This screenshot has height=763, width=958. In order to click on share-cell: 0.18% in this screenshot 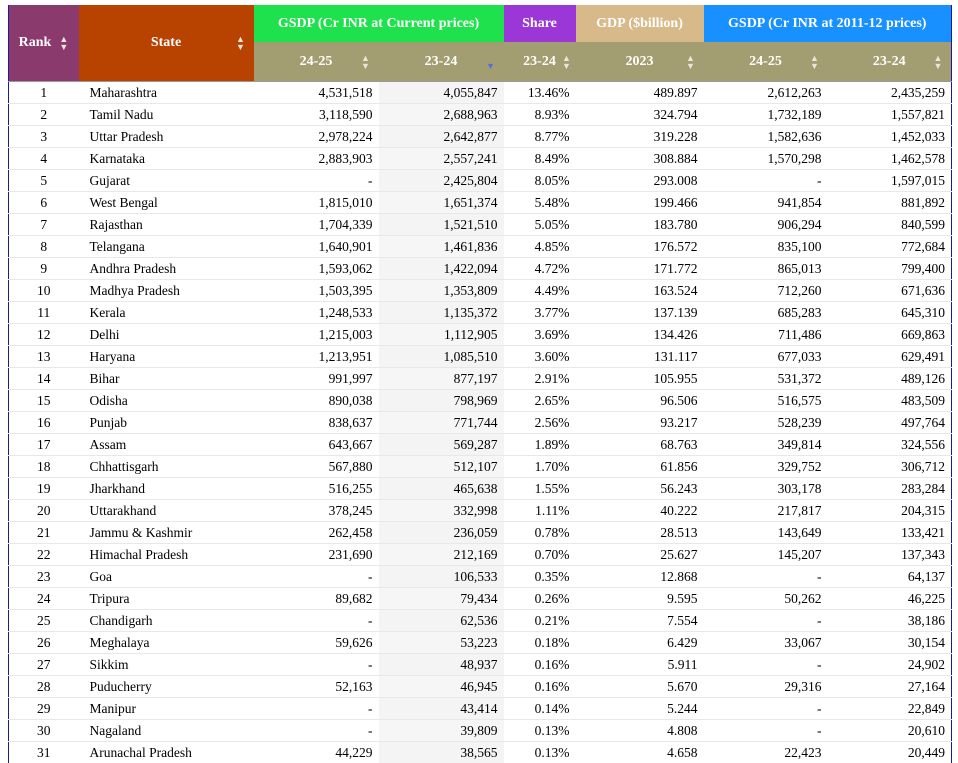, I will do `click(540, 643)`.